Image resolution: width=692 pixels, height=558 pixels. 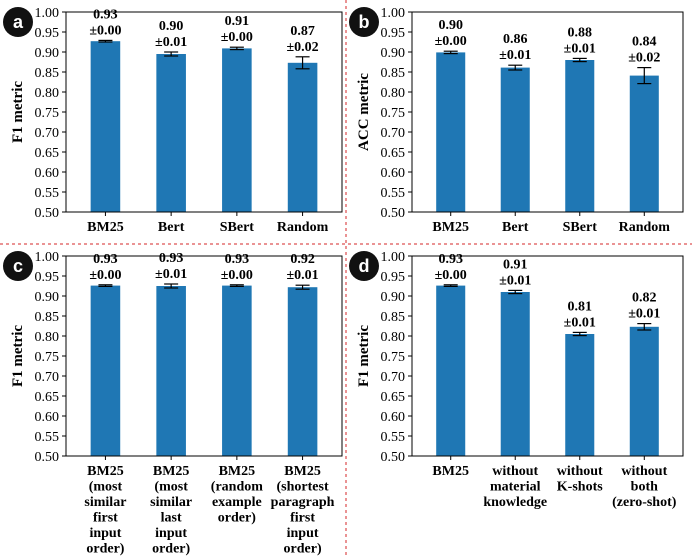 I want to click on x-tick-label: knowledge, so click(x=515, y=502).